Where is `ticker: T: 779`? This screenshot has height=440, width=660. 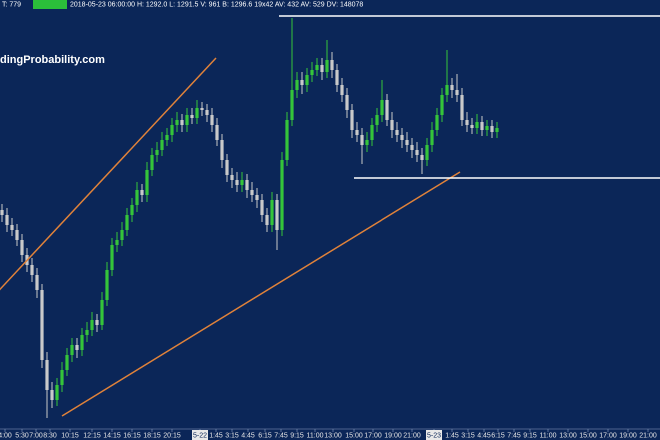 ticker: T: 779 is located at coordinates (11, 4).